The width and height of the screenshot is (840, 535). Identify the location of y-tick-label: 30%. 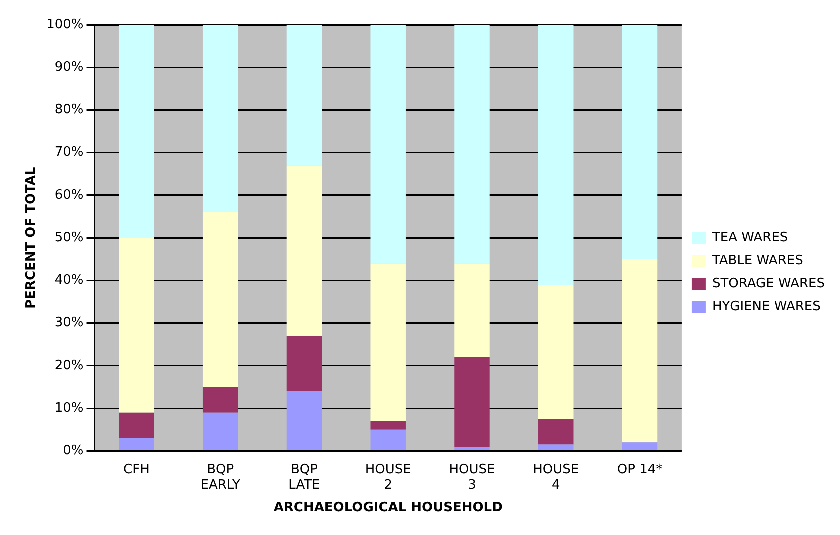
(69, 323).